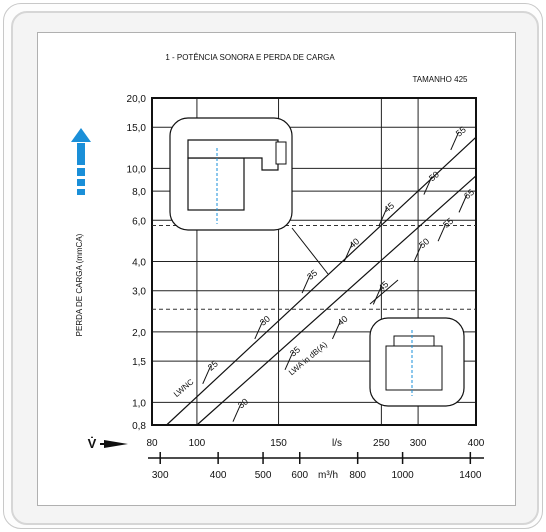  I want to click on unit-cap-bottom, so click(414, 341).